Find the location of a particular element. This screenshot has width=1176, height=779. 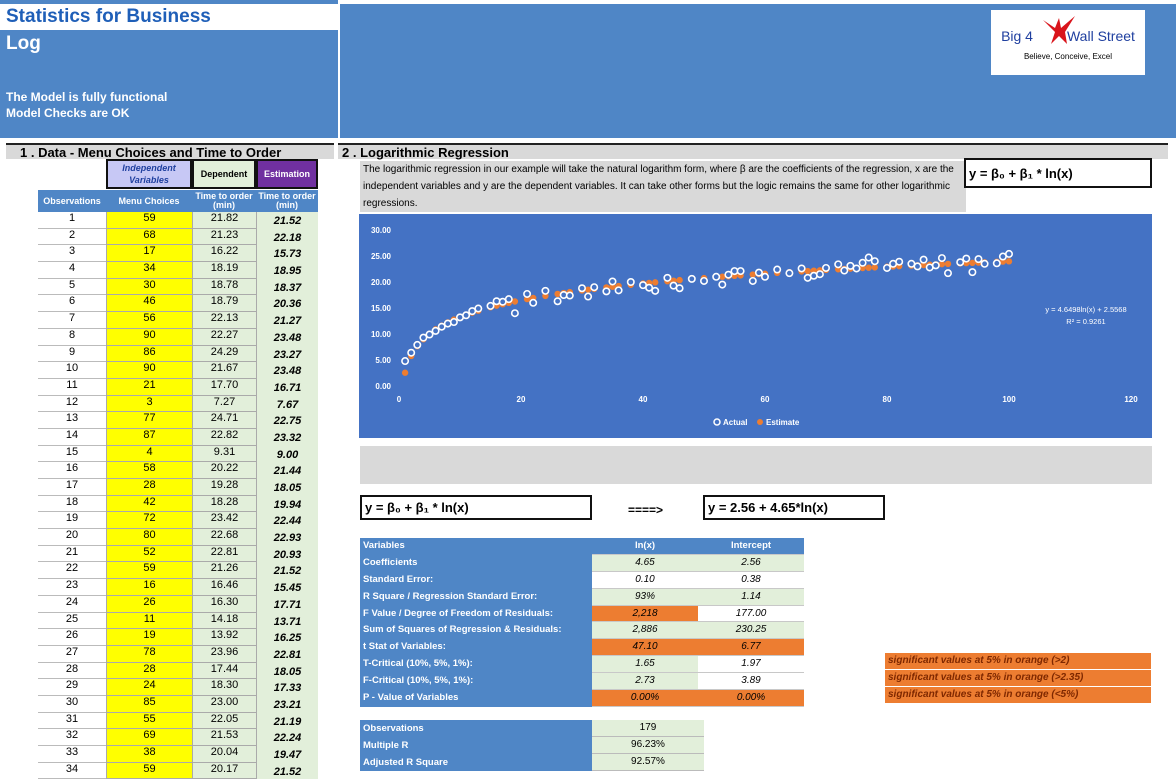

observation-cell: 11 is located at coordinates (72, 387).